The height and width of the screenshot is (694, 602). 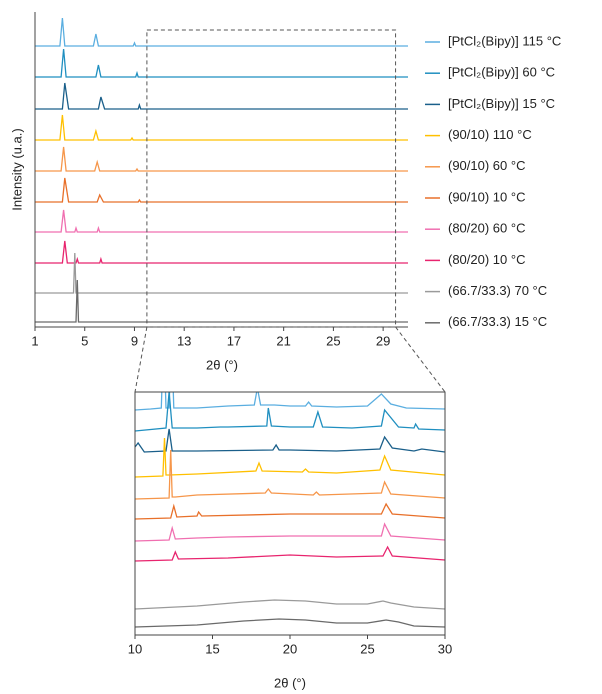 What do you see at coordinates (290, 648) in the screenshot?
I see `x-tick-label: 20` at bounding box center [290, 648].